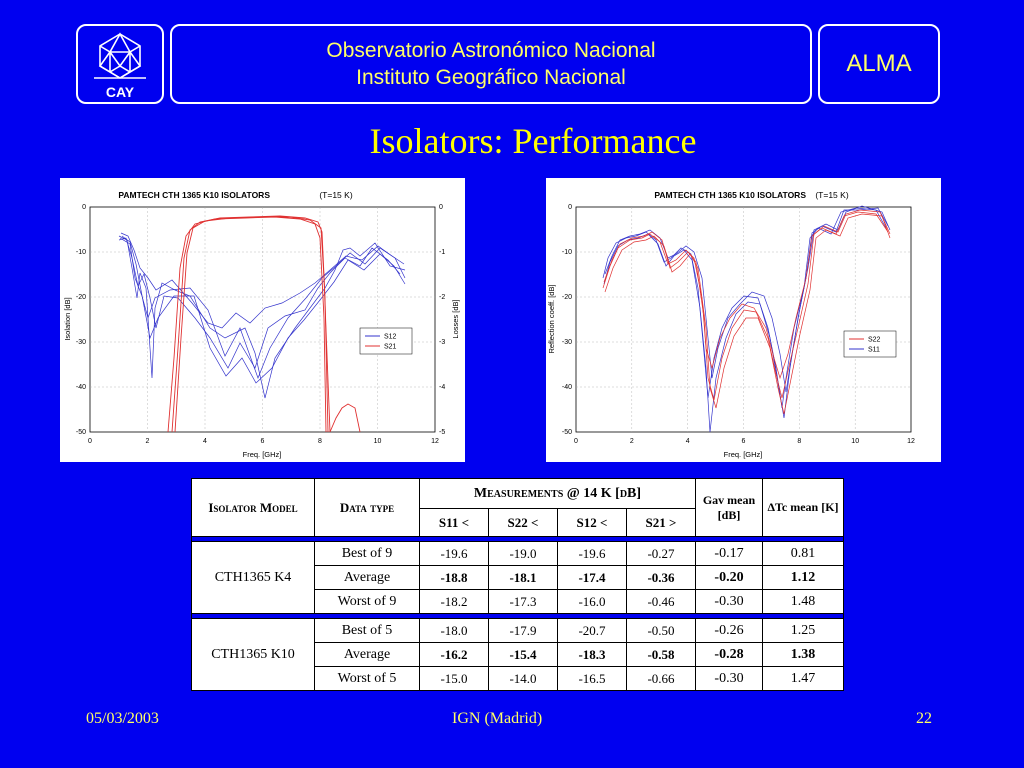 Image resolution: width=1024 pixels, height=768 pixels. Describe the element at coordinates (661, 522) in the screenshot. I see `col-header-s21: S21 >` at that location.